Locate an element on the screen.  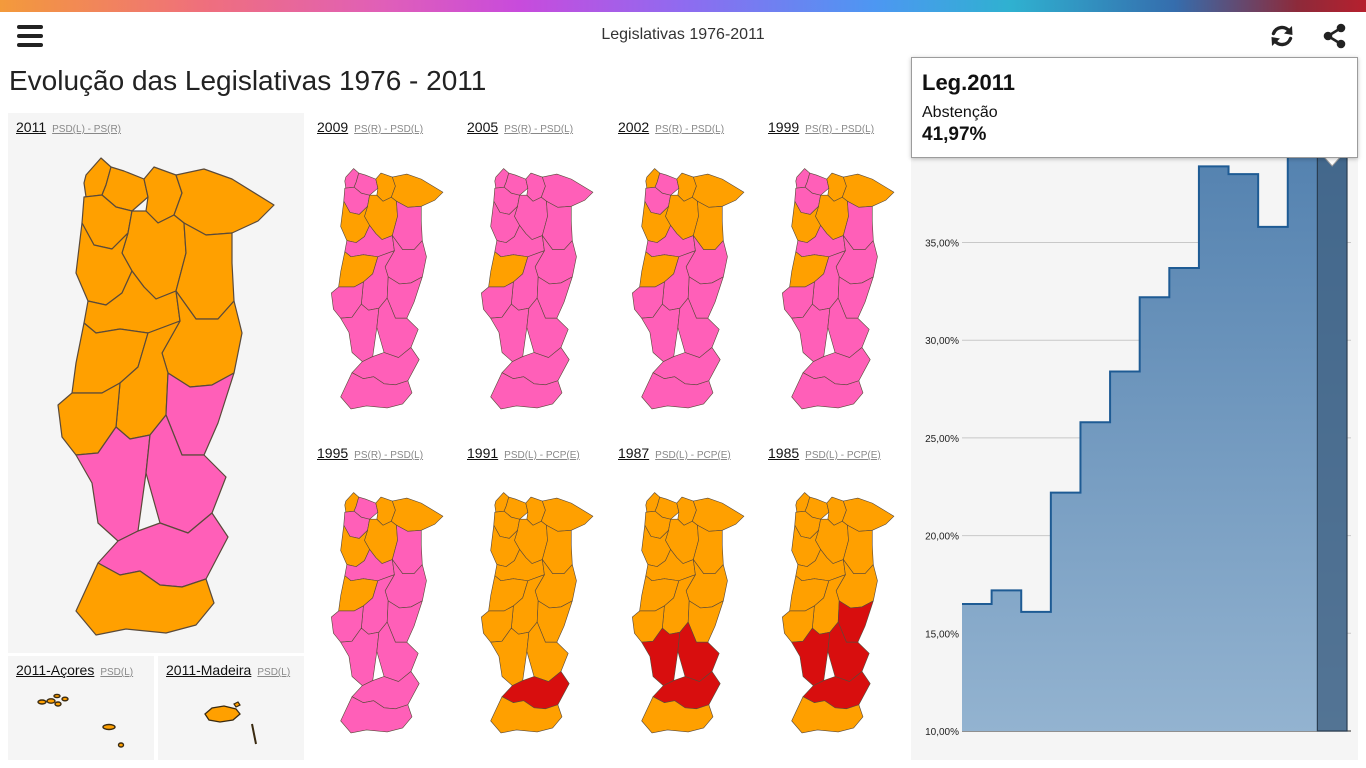
map-portugal-1987 is located at coordinates (683, 613).